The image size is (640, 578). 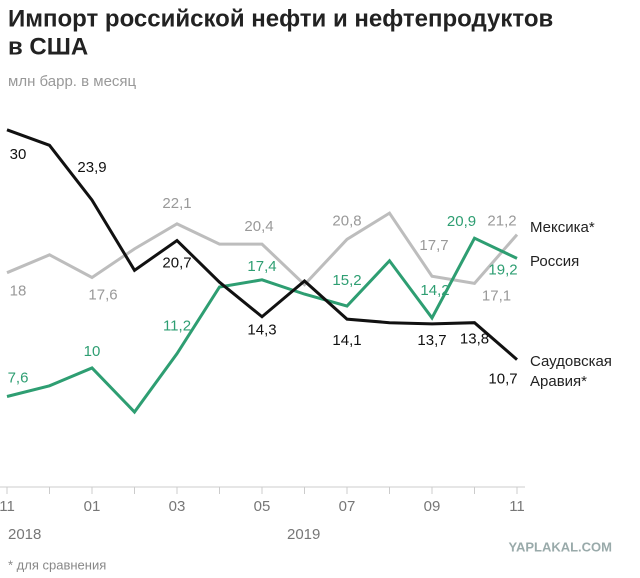 I want to click on legend-label: Саудовская Аравия*, so click(x=571, y=371).